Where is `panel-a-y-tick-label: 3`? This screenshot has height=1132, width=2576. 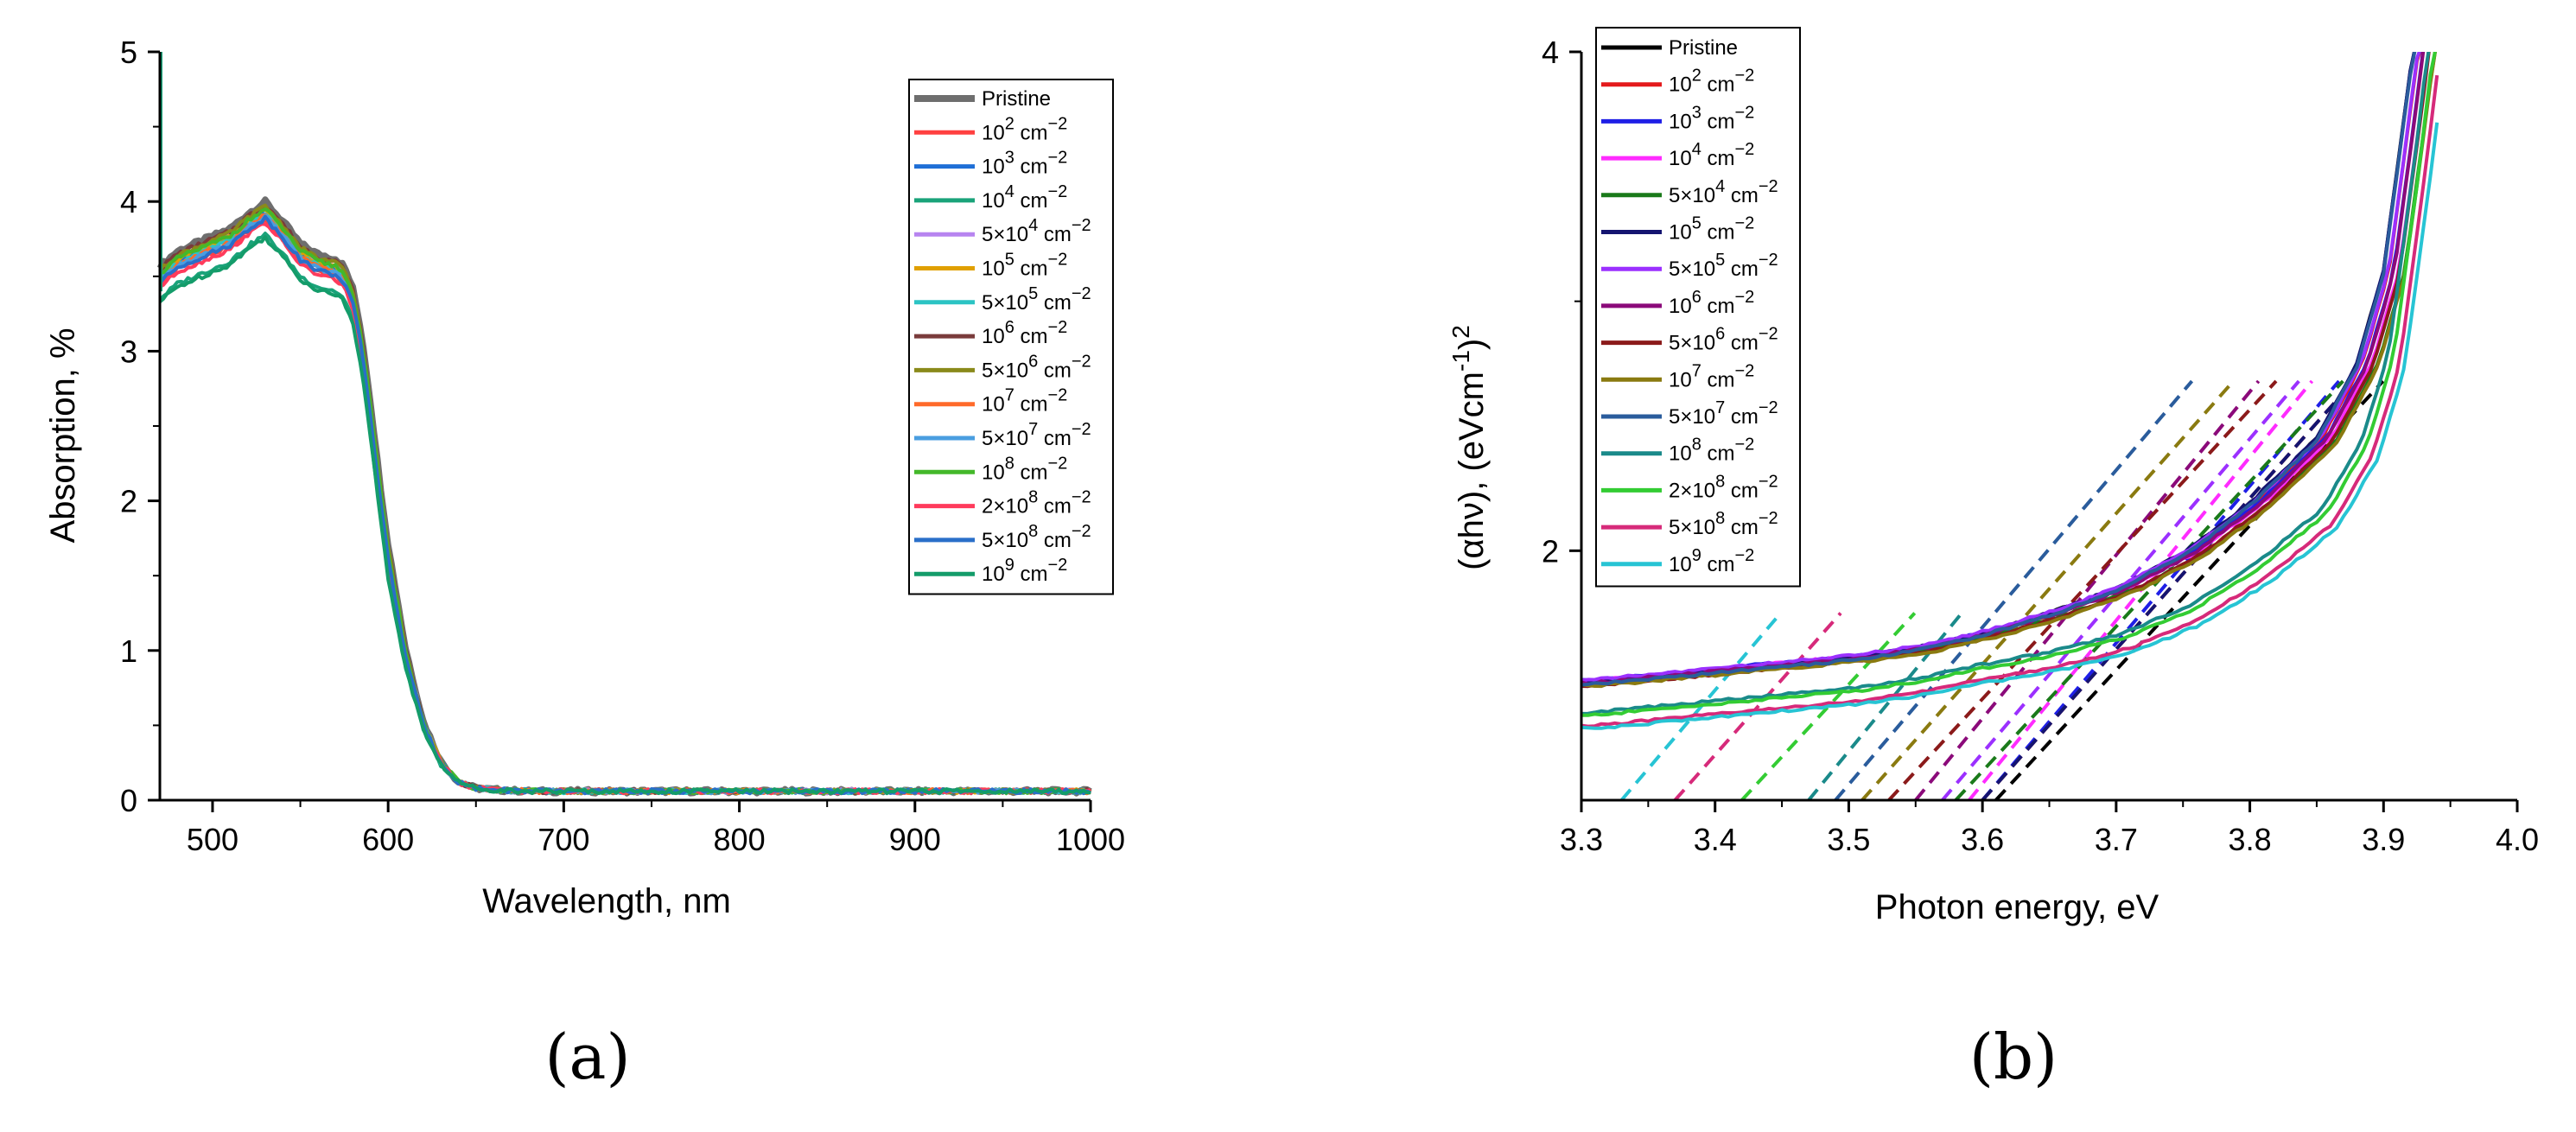
panel-a-y-tick-label: 3 is located at coordinates (128, 351).